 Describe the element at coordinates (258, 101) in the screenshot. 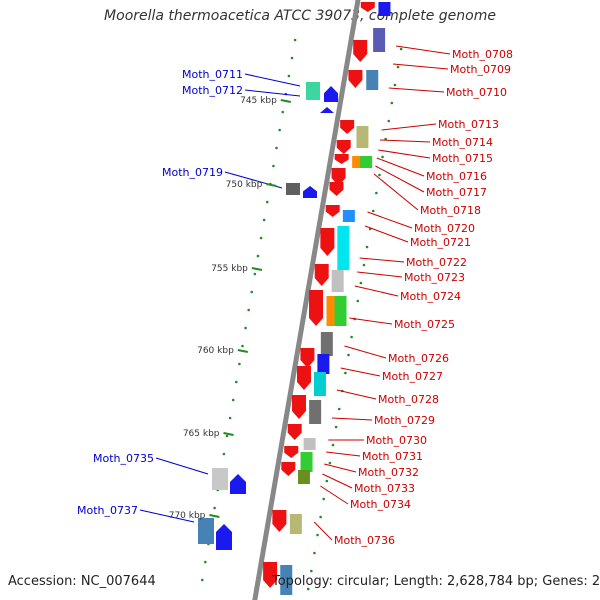

I see `scale-tick-label: 745 kbp` at that location.